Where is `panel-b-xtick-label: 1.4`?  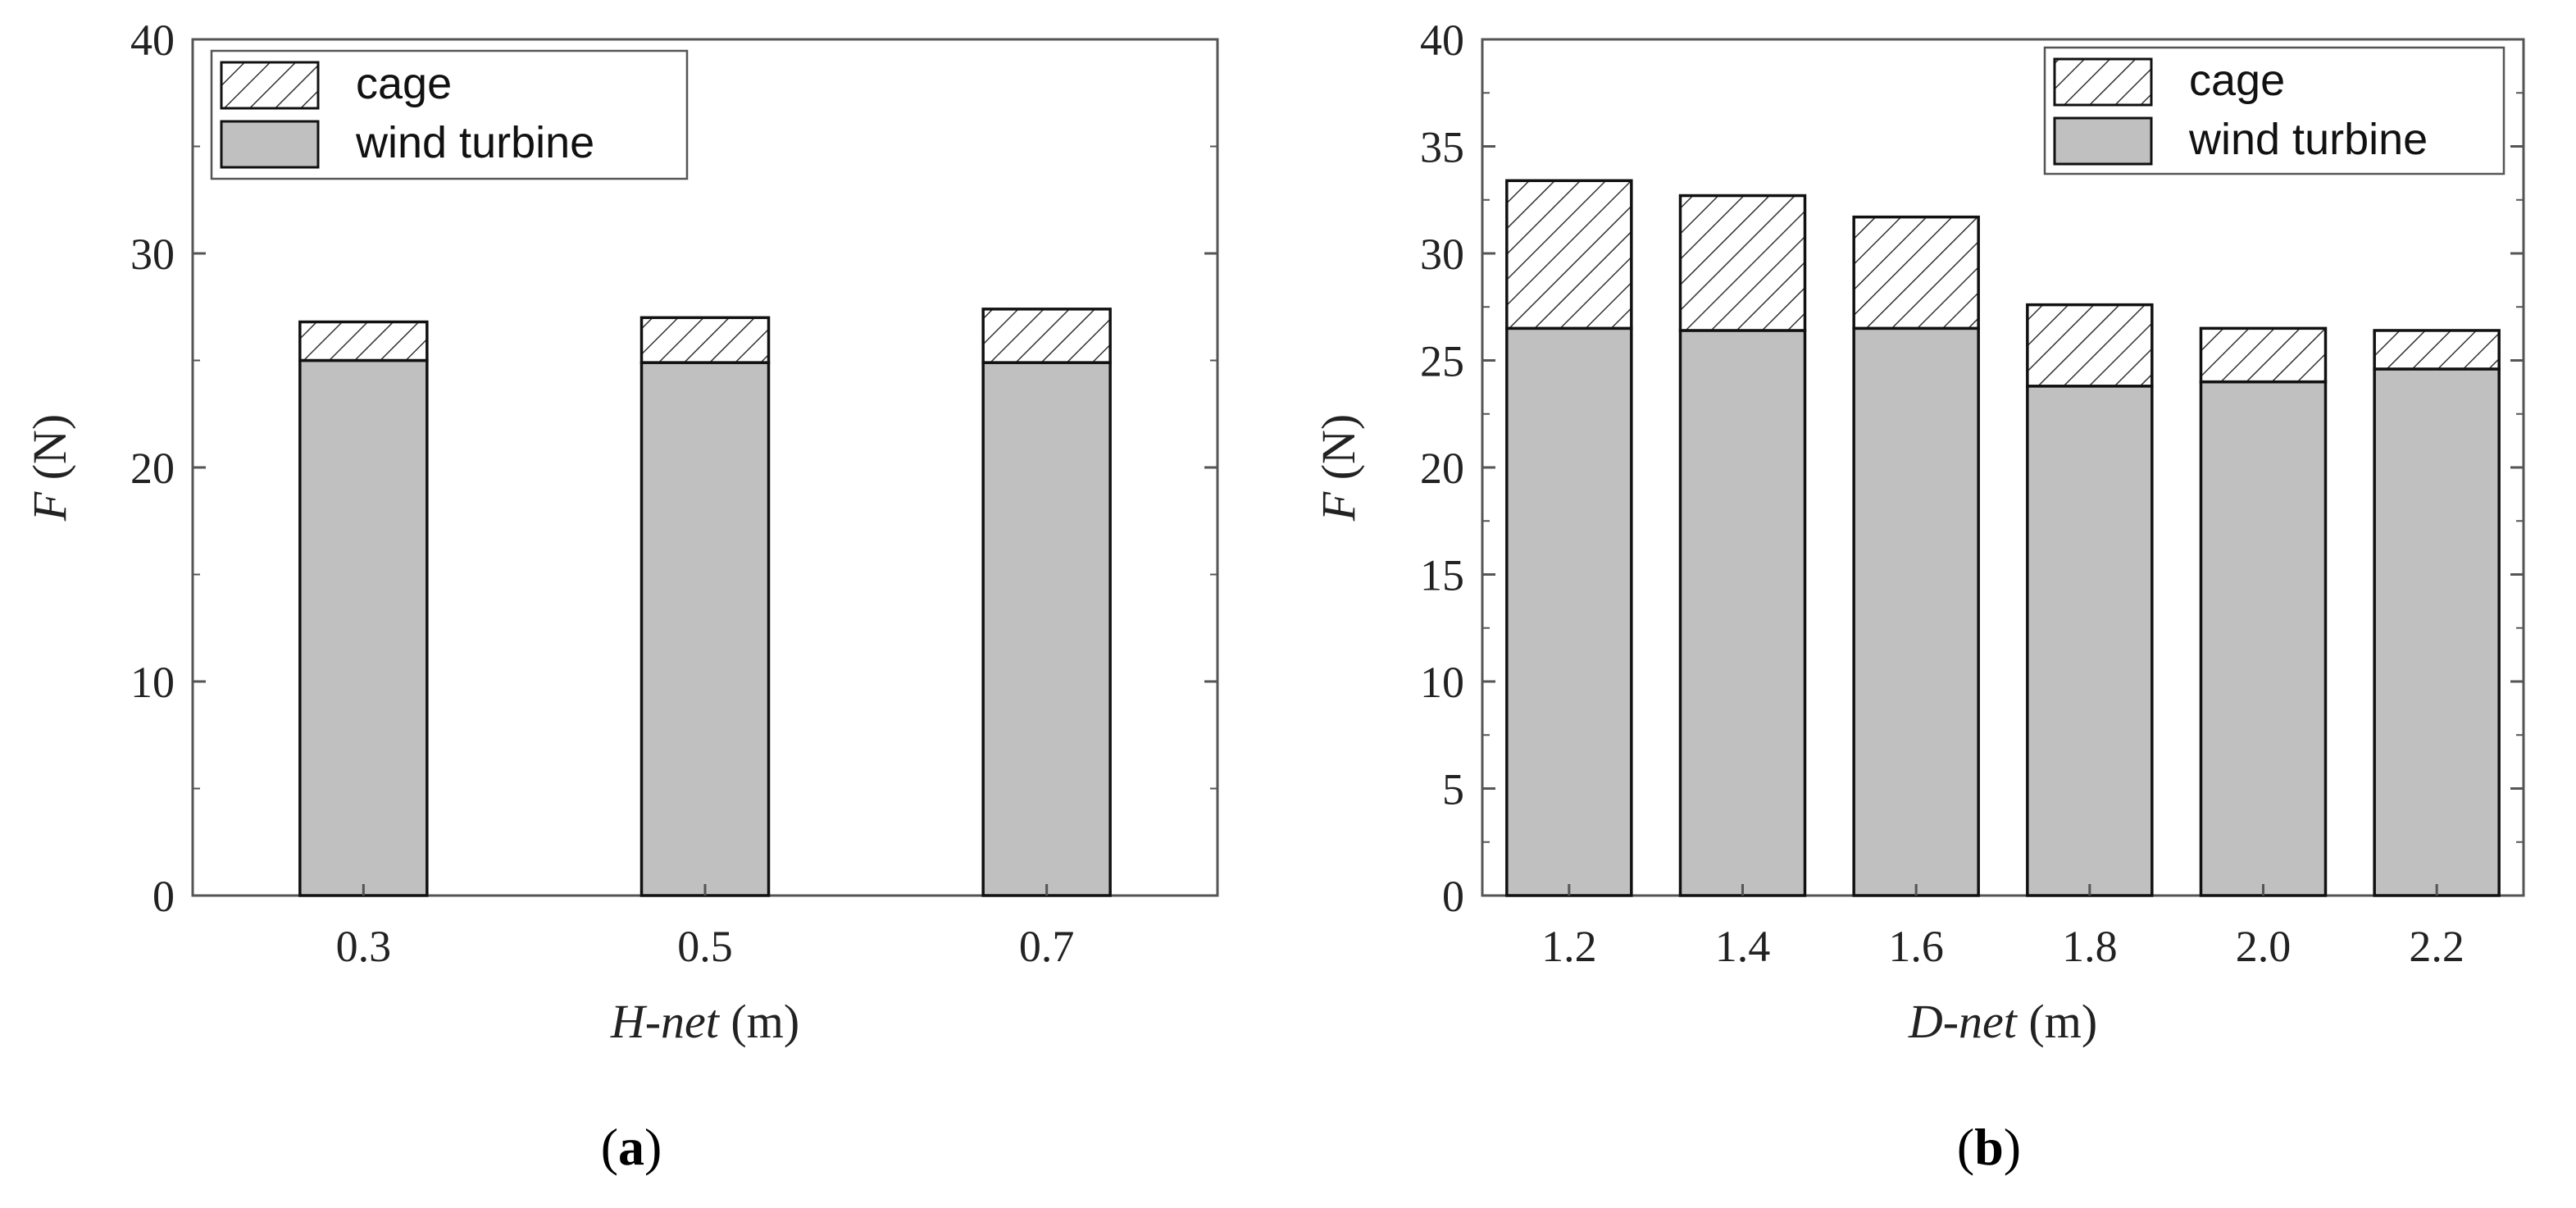 panel-b-xtick-label: 1.4 is located at coordinates (1743, 946).